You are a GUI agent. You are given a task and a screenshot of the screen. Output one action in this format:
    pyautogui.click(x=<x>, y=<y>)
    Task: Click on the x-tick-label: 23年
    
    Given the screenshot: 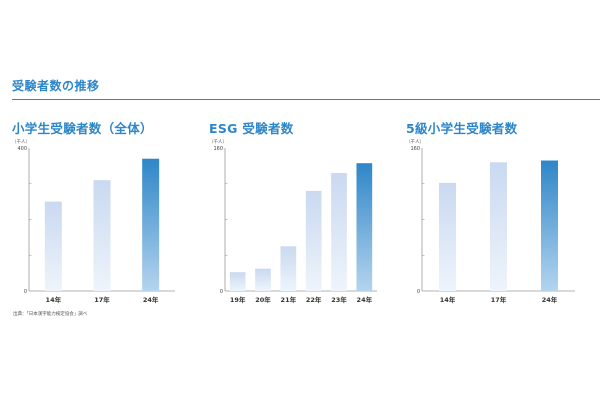 What is the action you would take?
    pyautogui.click(x=339, y=299)
    